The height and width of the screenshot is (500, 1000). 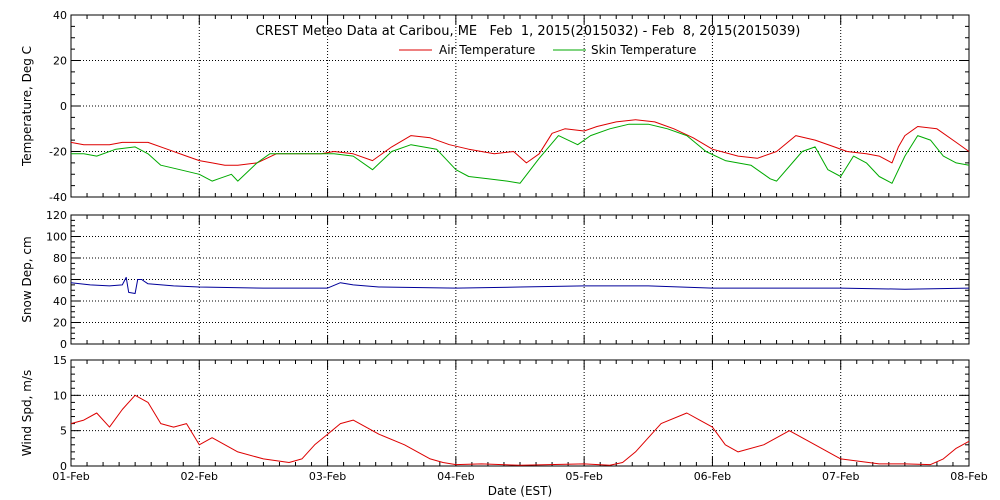 I want to click on x-tick-label: 02-Feb, so click(x=199, y=476).